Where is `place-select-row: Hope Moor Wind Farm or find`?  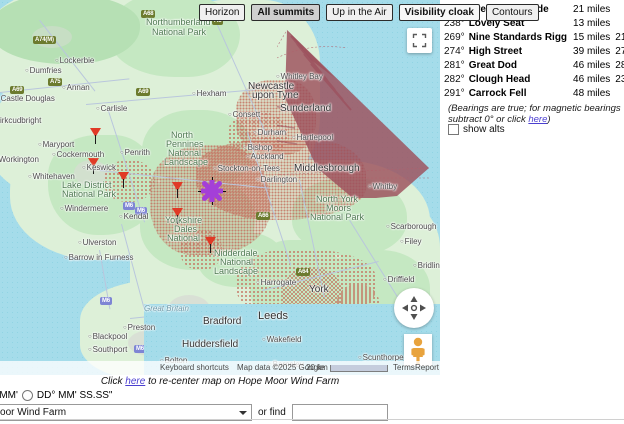
place-select-row: Hope Moor Wind Farm or find is located at coordinates (194, 412).